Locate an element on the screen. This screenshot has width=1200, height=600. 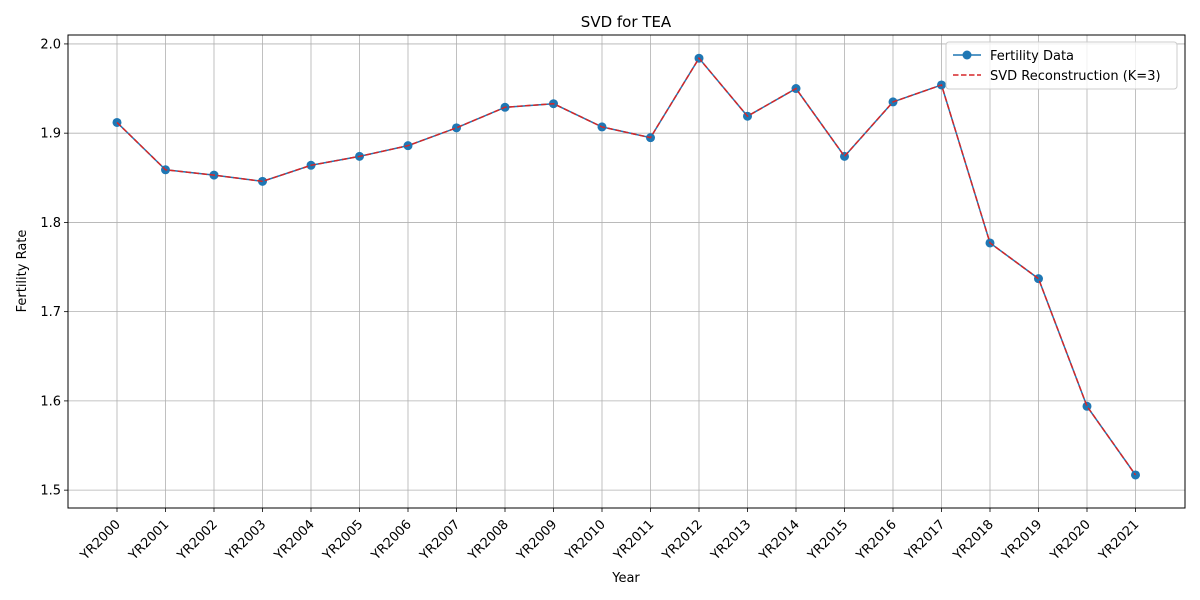
y-tick-label: 1.7 is located at coordinates (50, 312).